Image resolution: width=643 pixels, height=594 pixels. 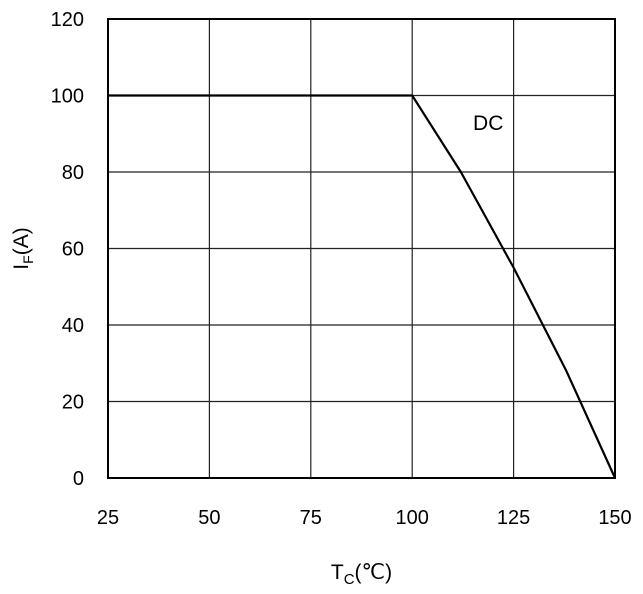 I want to click on y-axis-label-unit: (A), so click(x=21, y=241).